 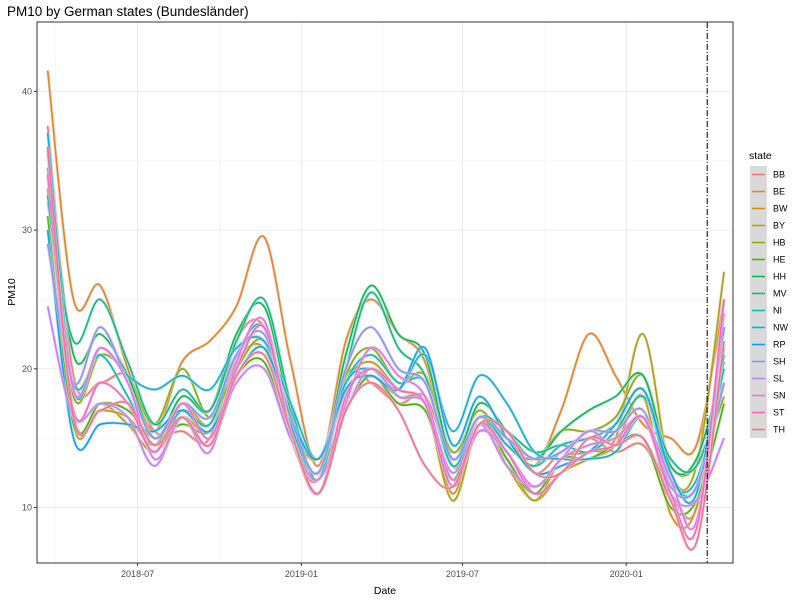 I want to click on x-tick-label: 2019-07, so click(x=462, y=574).